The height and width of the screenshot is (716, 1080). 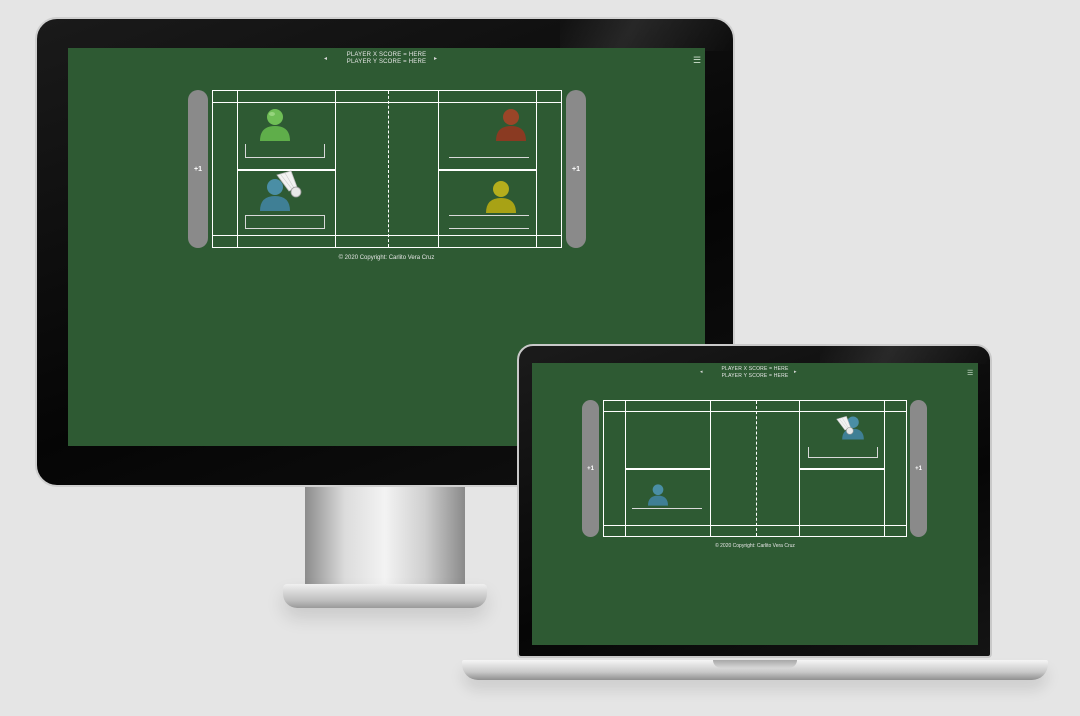 What do you see at coordinates (647, 34) in the screenshot?
I see `monitor-reflection` at bounding box center [647, 34].